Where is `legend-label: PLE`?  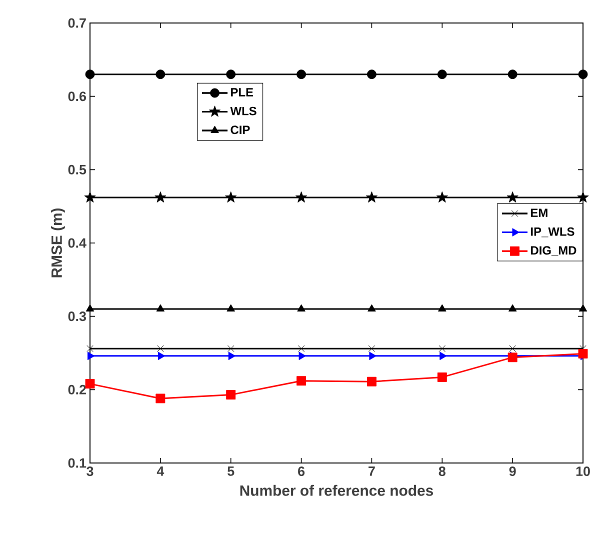 legend-label: PLE is located at coordinates (242, 92).